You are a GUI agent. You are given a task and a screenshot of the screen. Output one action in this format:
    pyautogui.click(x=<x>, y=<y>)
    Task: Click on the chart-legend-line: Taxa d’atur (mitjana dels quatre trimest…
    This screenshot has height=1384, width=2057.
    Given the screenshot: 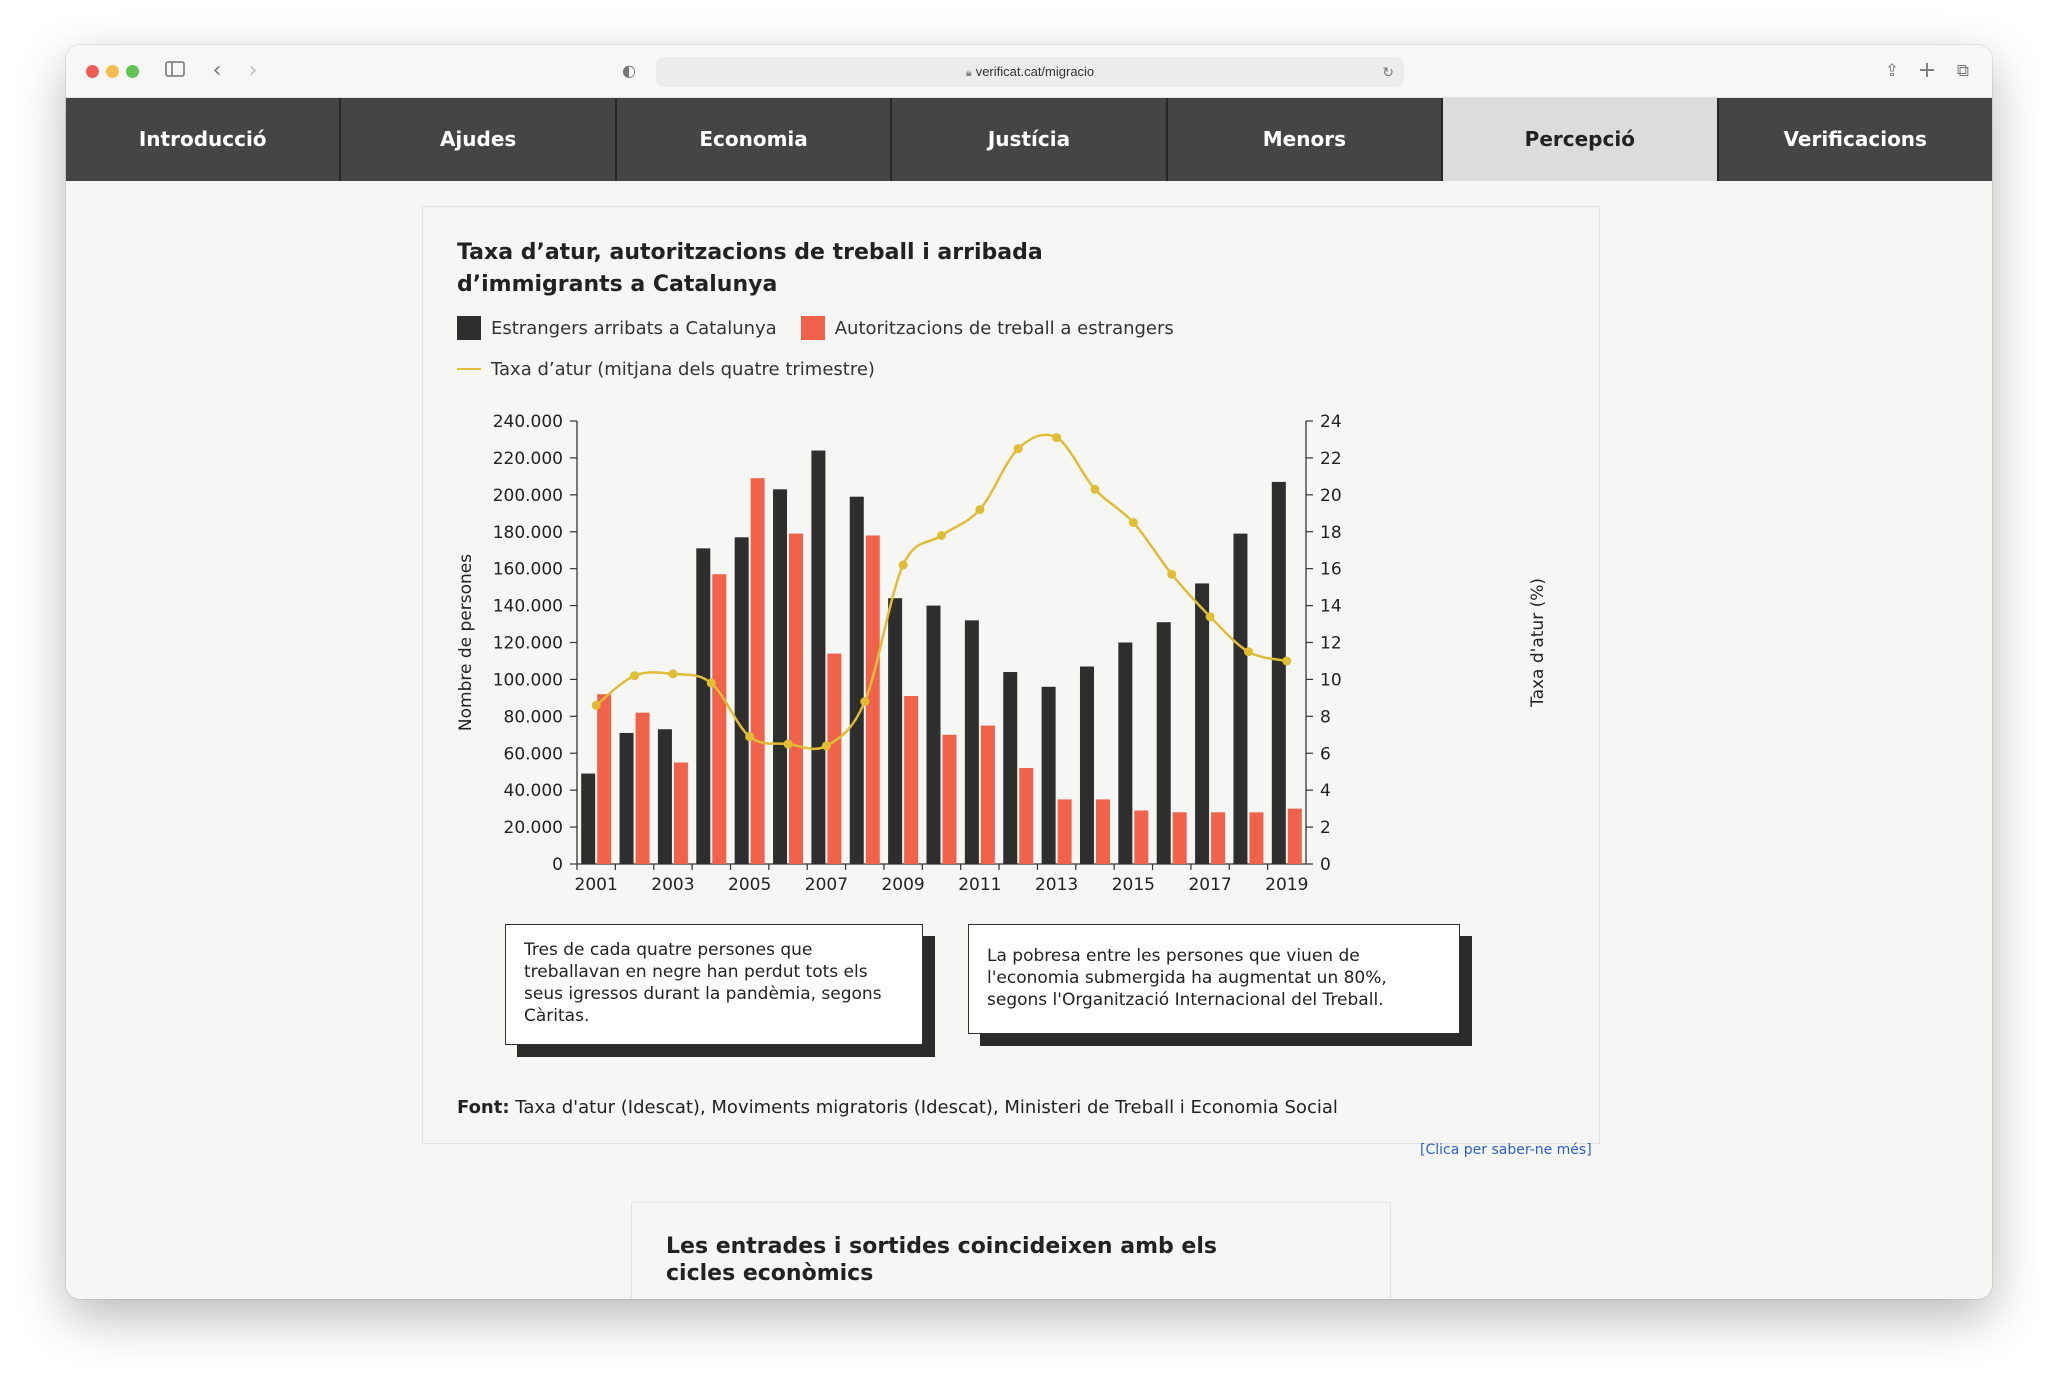 What is the action you would take?
    pyautogui.click(x=678, y=369)
    